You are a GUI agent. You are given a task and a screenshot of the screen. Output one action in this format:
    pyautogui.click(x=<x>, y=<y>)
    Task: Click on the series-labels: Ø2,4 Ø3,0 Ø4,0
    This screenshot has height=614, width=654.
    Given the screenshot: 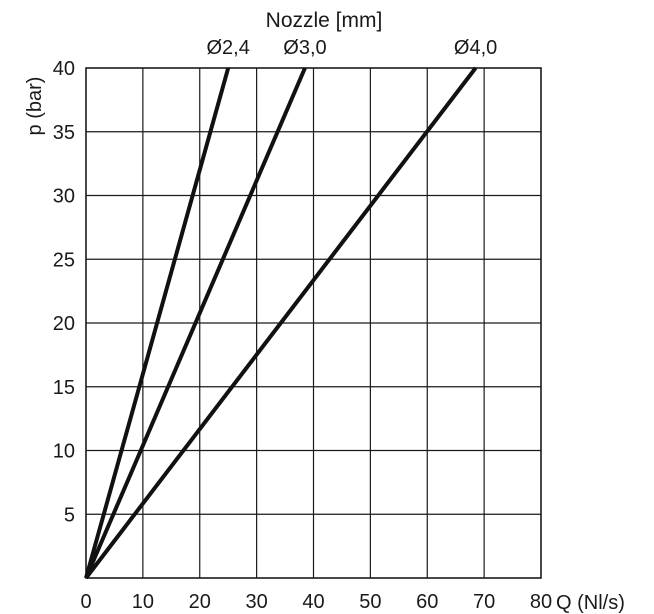 What is the action you would take?
    pyautogui.click(x=352, y=48)
    